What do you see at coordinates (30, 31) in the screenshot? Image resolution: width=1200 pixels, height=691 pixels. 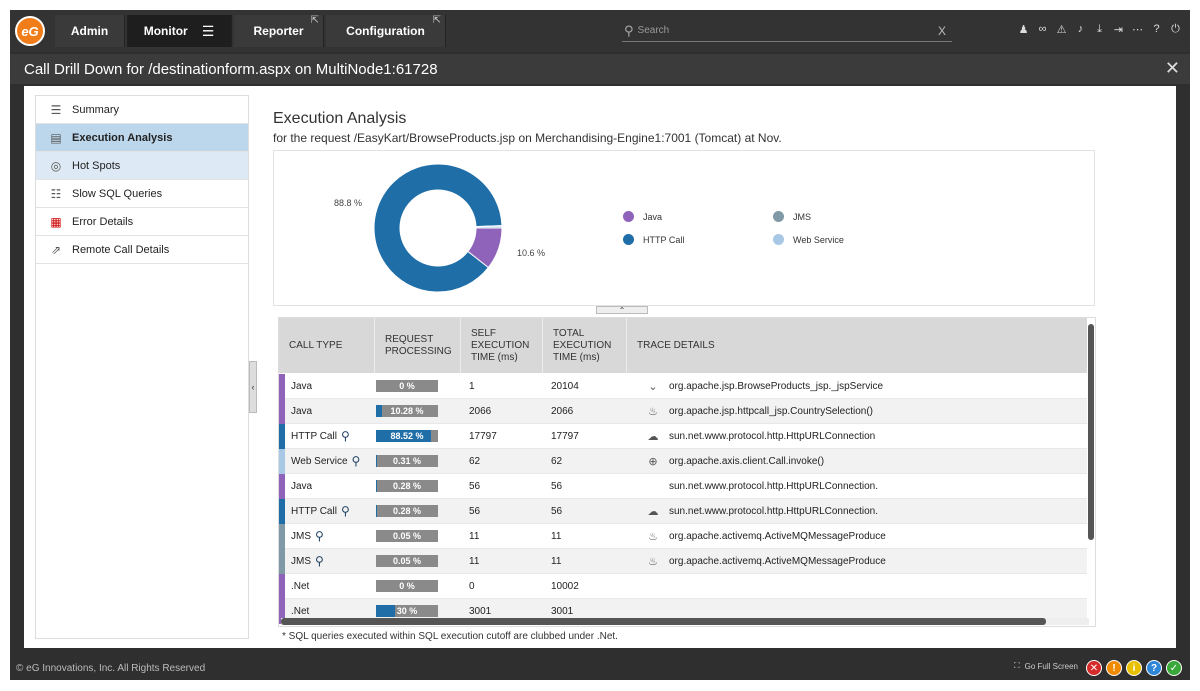 I see `eg-logo: eG` at bounding box center [30, 31].